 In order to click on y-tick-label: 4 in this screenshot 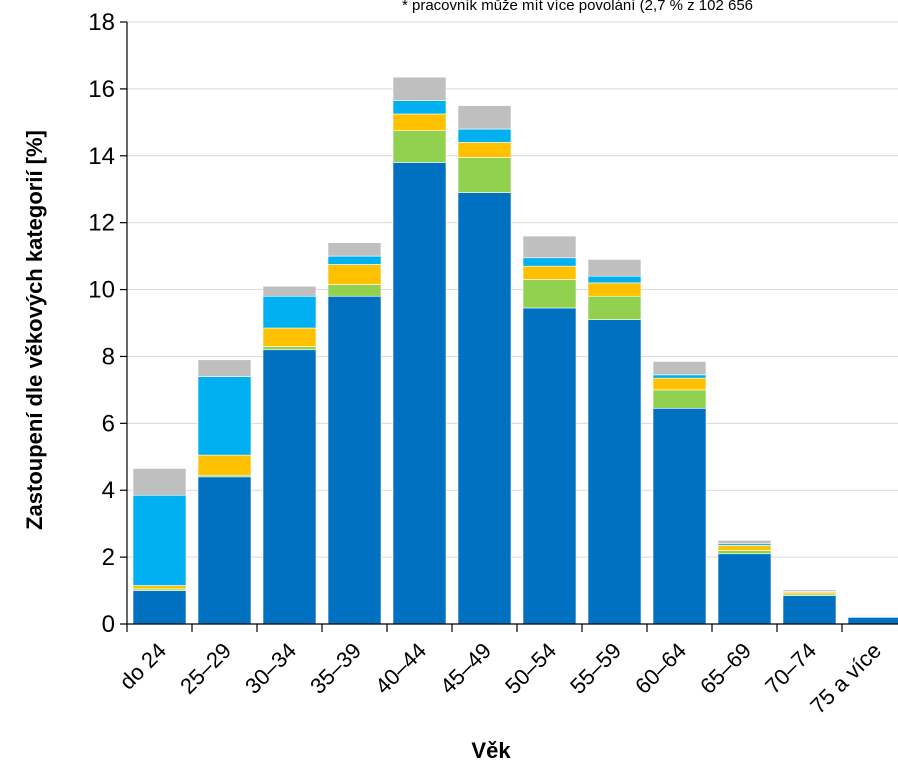, I will do `click(108, 490)`.